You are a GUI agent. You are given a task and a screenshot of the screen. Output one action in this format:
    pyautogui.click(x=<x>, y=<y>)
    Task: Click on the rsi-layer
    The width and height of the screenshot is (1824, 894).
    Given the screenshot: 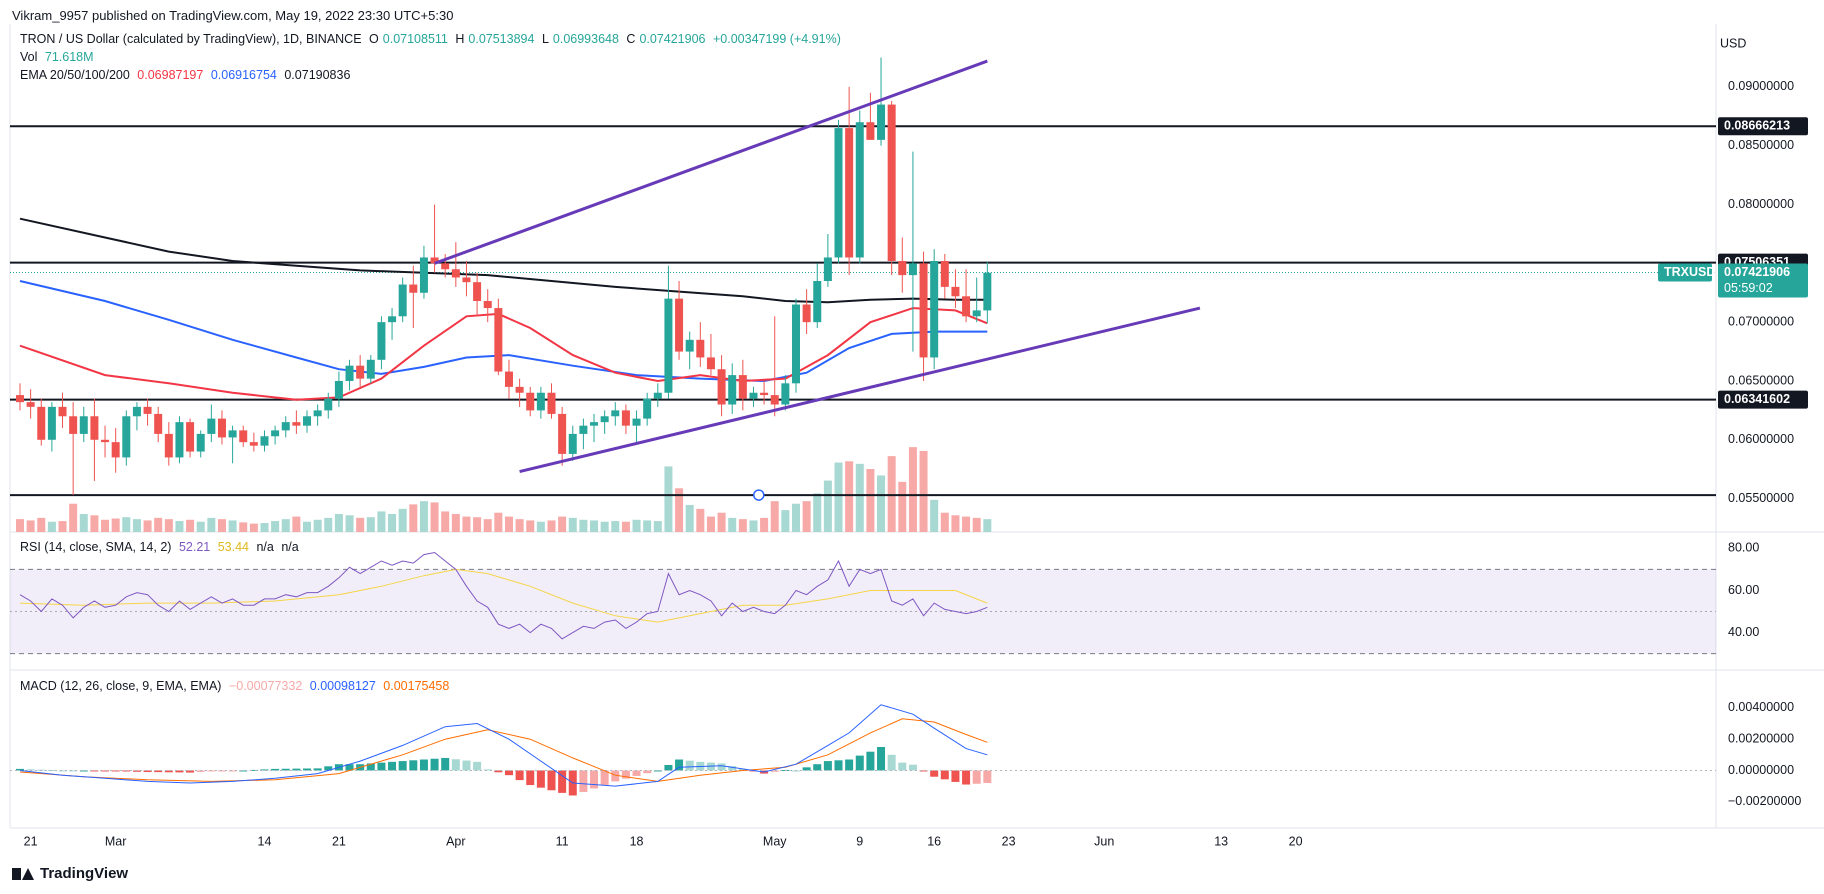 What is the action you would take?
    pyautogui.click(x=503, y=595)
    